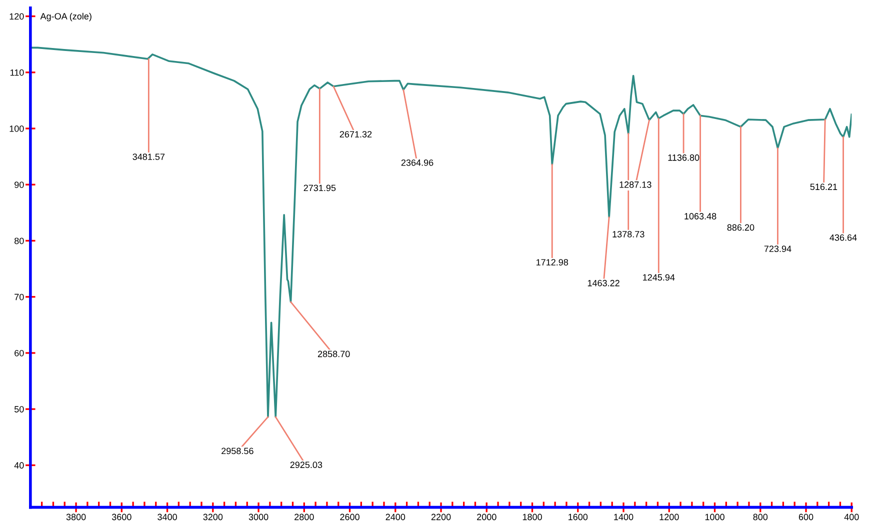 The image size is (869, 523). What do you see at coordinates (213, 517) in the screenshot?
I see `x-tick-label: 3200` at bounding box center [213, 517].